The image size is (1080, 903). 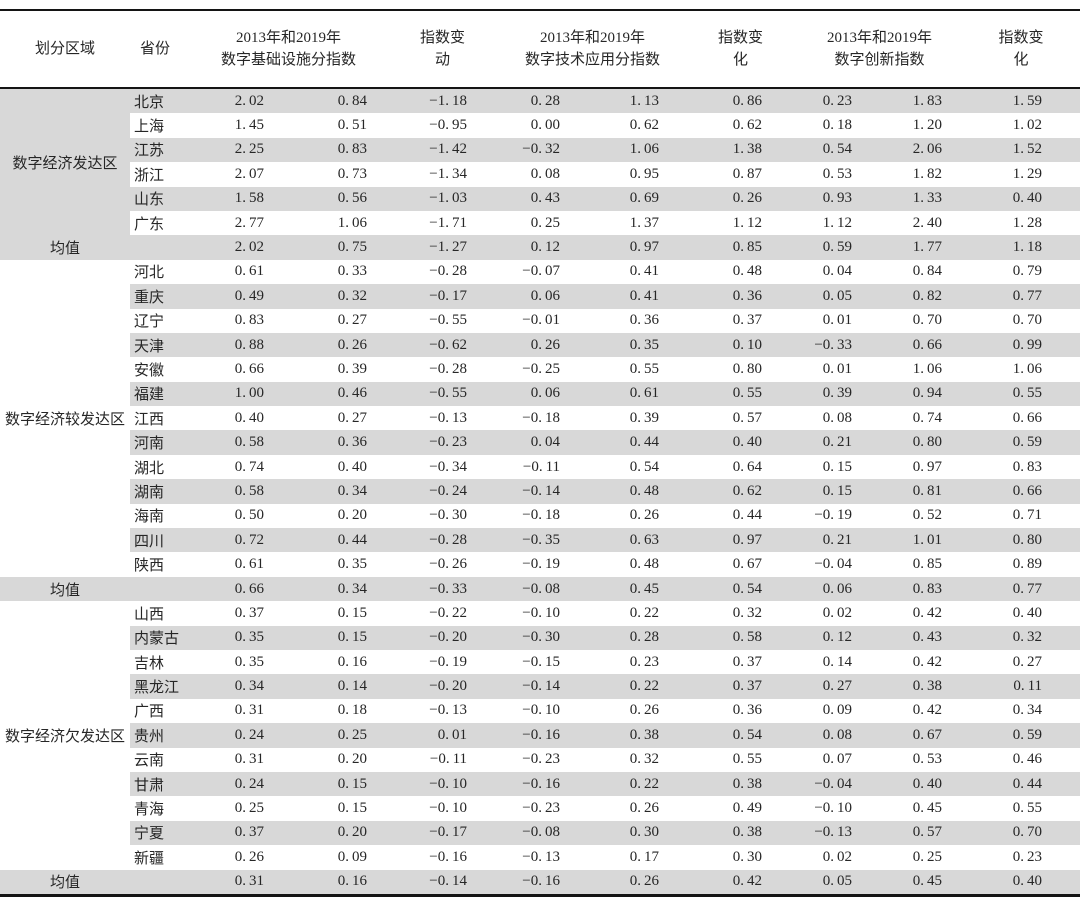 I want to click on value-cell: −0. 16, so click(x=541, y=783).